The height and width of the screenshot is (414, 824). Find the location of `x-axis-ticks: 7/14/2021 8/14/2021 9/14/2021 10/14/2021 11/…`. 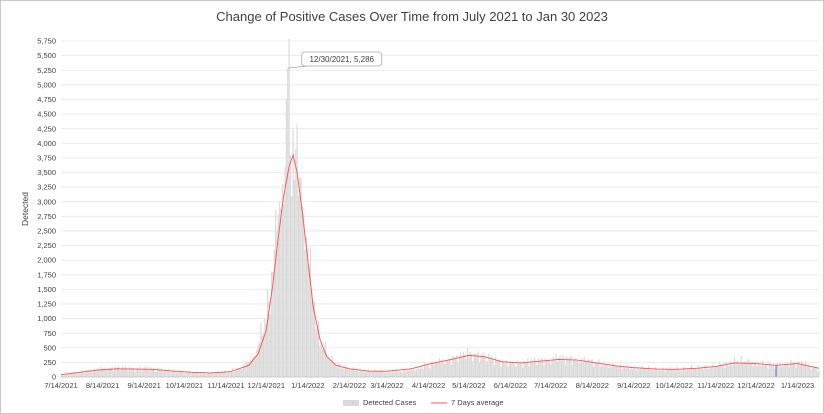

x-axis-ticks: 7/14/2021 8/14/2021 9/14/2021 10/14/2021 11/… is located at coordinates (429, 385).